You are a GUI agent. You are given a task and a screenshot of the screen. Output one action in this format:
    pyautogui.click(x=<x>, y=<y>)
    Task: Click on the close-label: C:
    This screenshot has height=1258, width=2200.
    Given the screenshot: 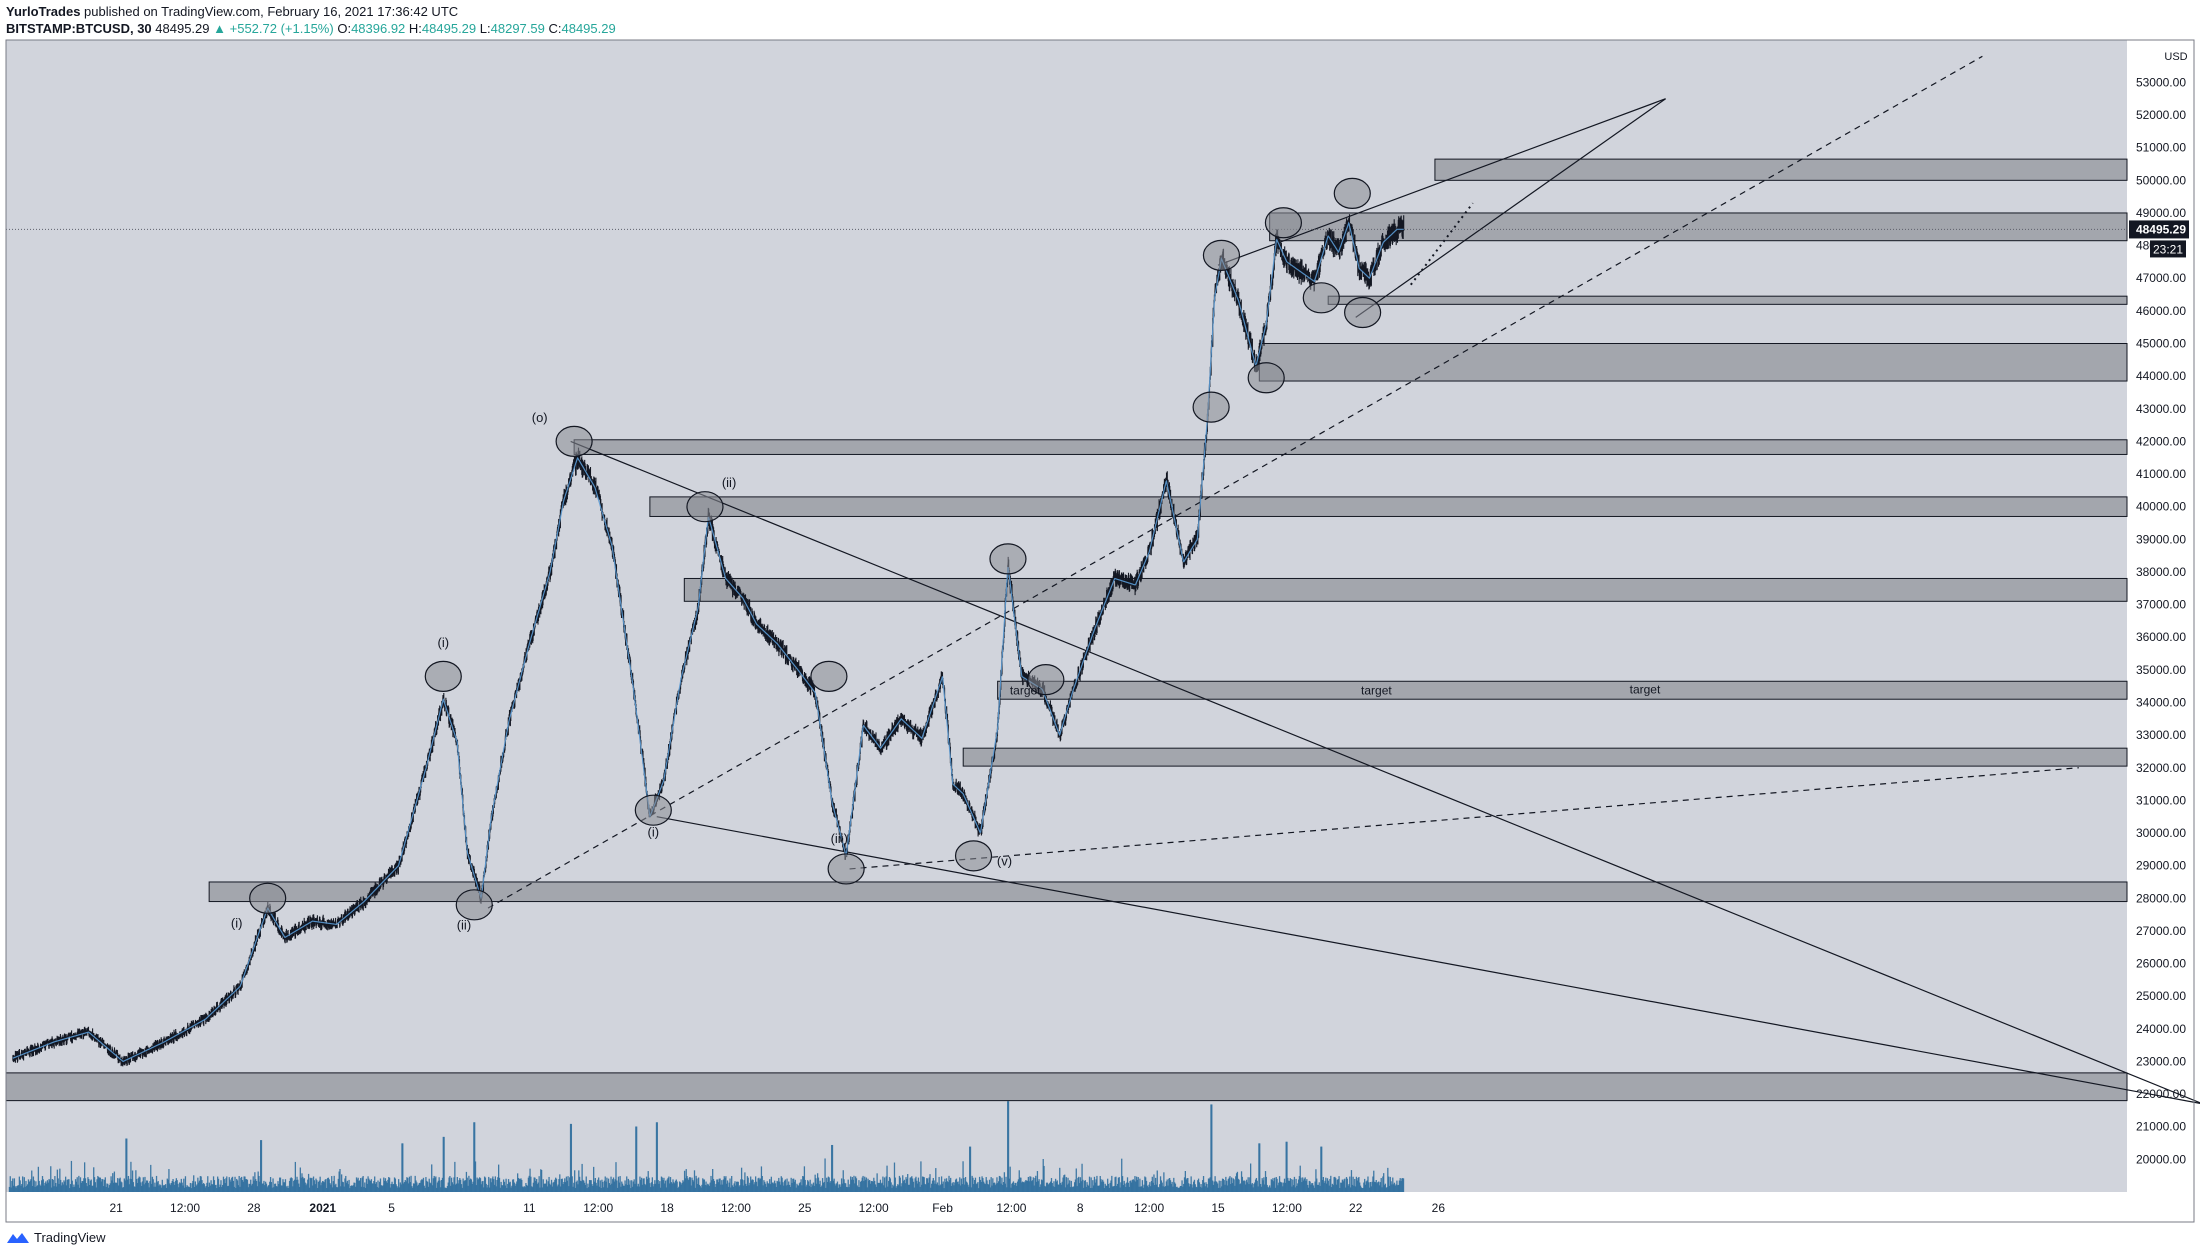 What is the action you would take?
    pyautogui.click(x=555, y=28)
    